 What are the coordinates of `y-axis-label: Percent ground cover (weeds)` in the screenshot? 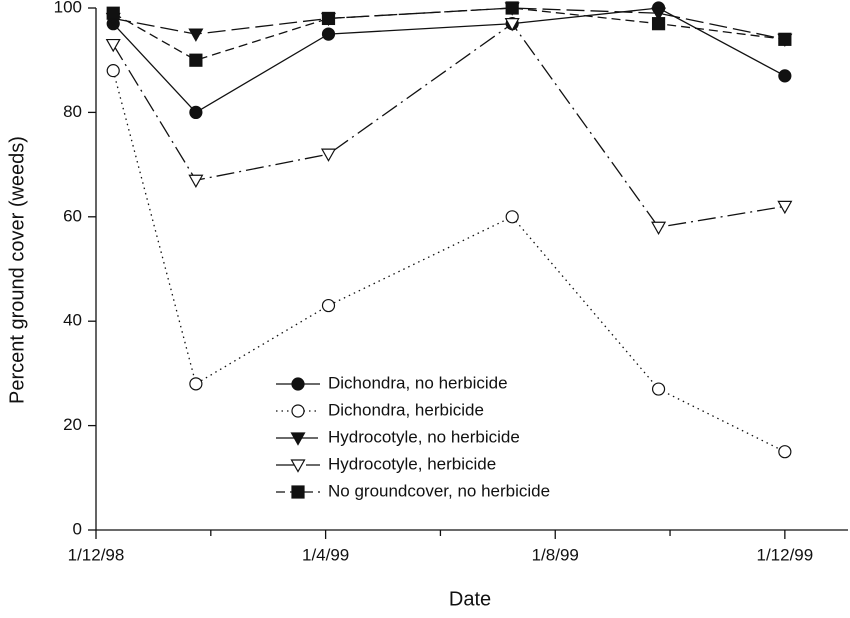 It's located at (17, 270).